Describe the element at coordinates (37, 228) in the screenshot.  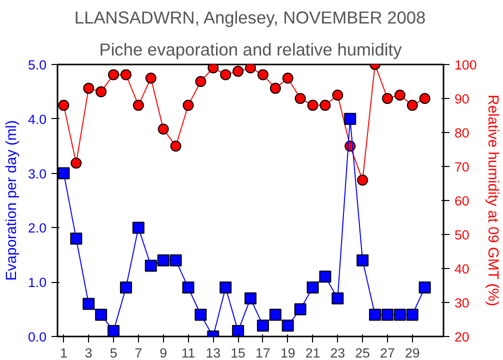
I see `y-tick-label: 2.0` at that location.